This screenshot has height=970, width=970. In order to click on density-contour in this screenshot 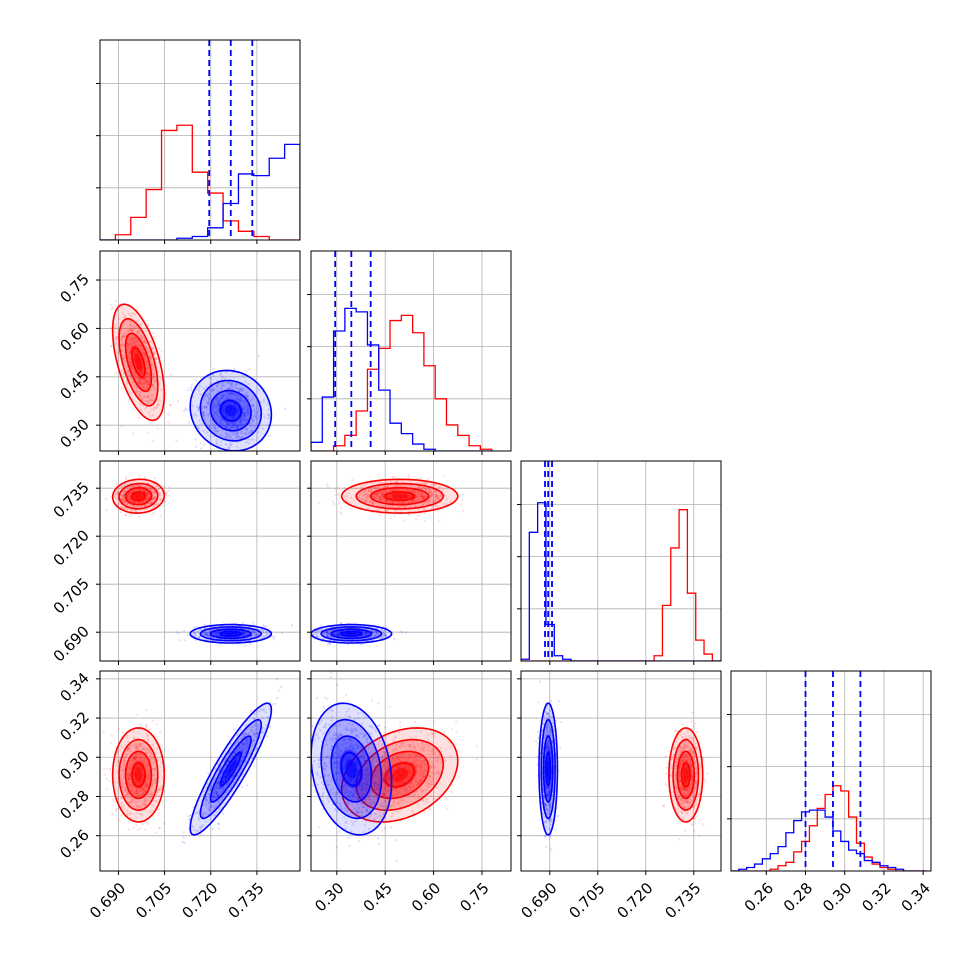, I will do `click(230, 633)`.